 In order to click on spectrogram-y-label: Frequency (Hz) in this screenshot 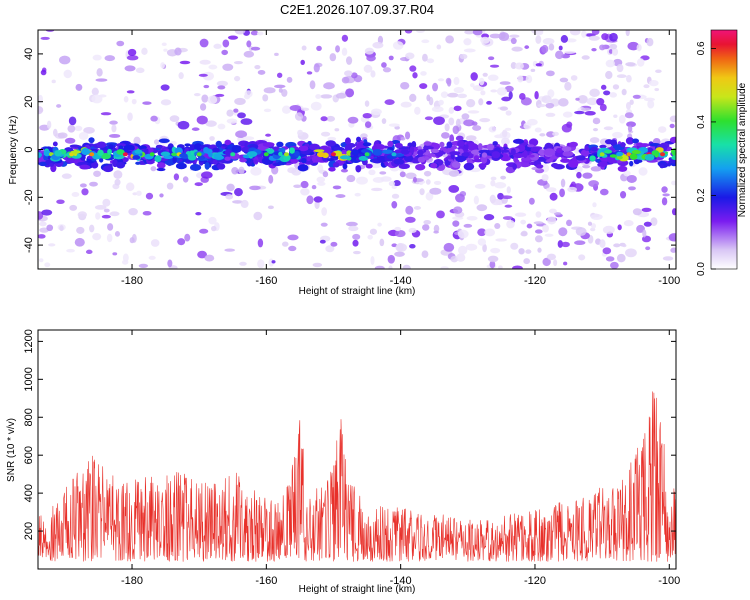, I will do `click(13, 150)`.